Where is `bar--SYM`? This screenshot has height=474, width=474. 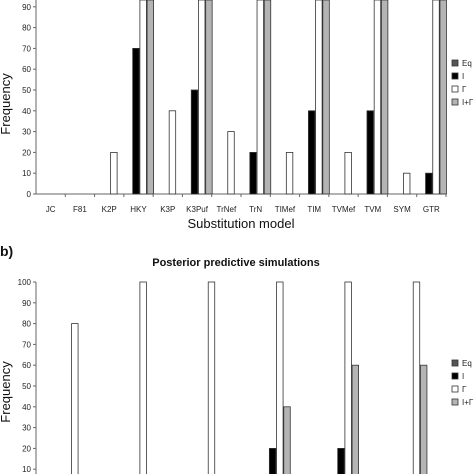
bar--SYM is located at coordinates (407, 183).